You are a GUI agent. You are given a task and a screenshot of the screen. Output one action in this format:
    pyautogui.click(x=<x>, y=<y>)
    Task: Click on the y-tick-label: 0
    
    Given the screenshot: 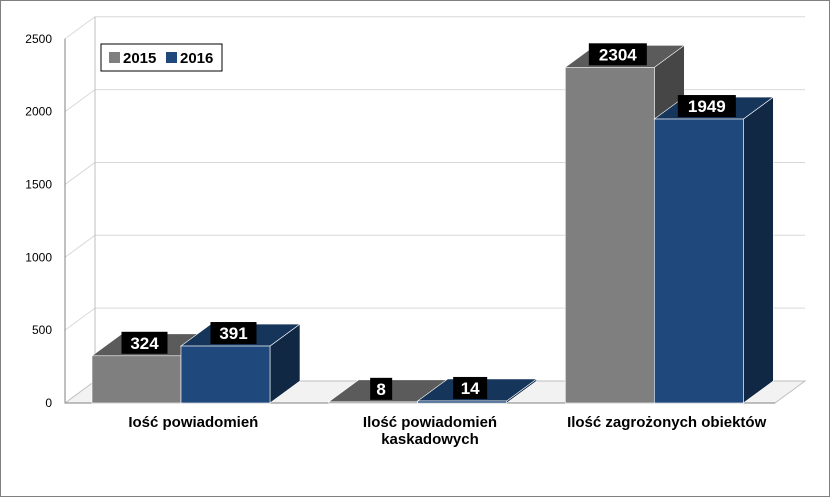 What is the action you would take?
    pyautogui.click(x=48, y=403)
    